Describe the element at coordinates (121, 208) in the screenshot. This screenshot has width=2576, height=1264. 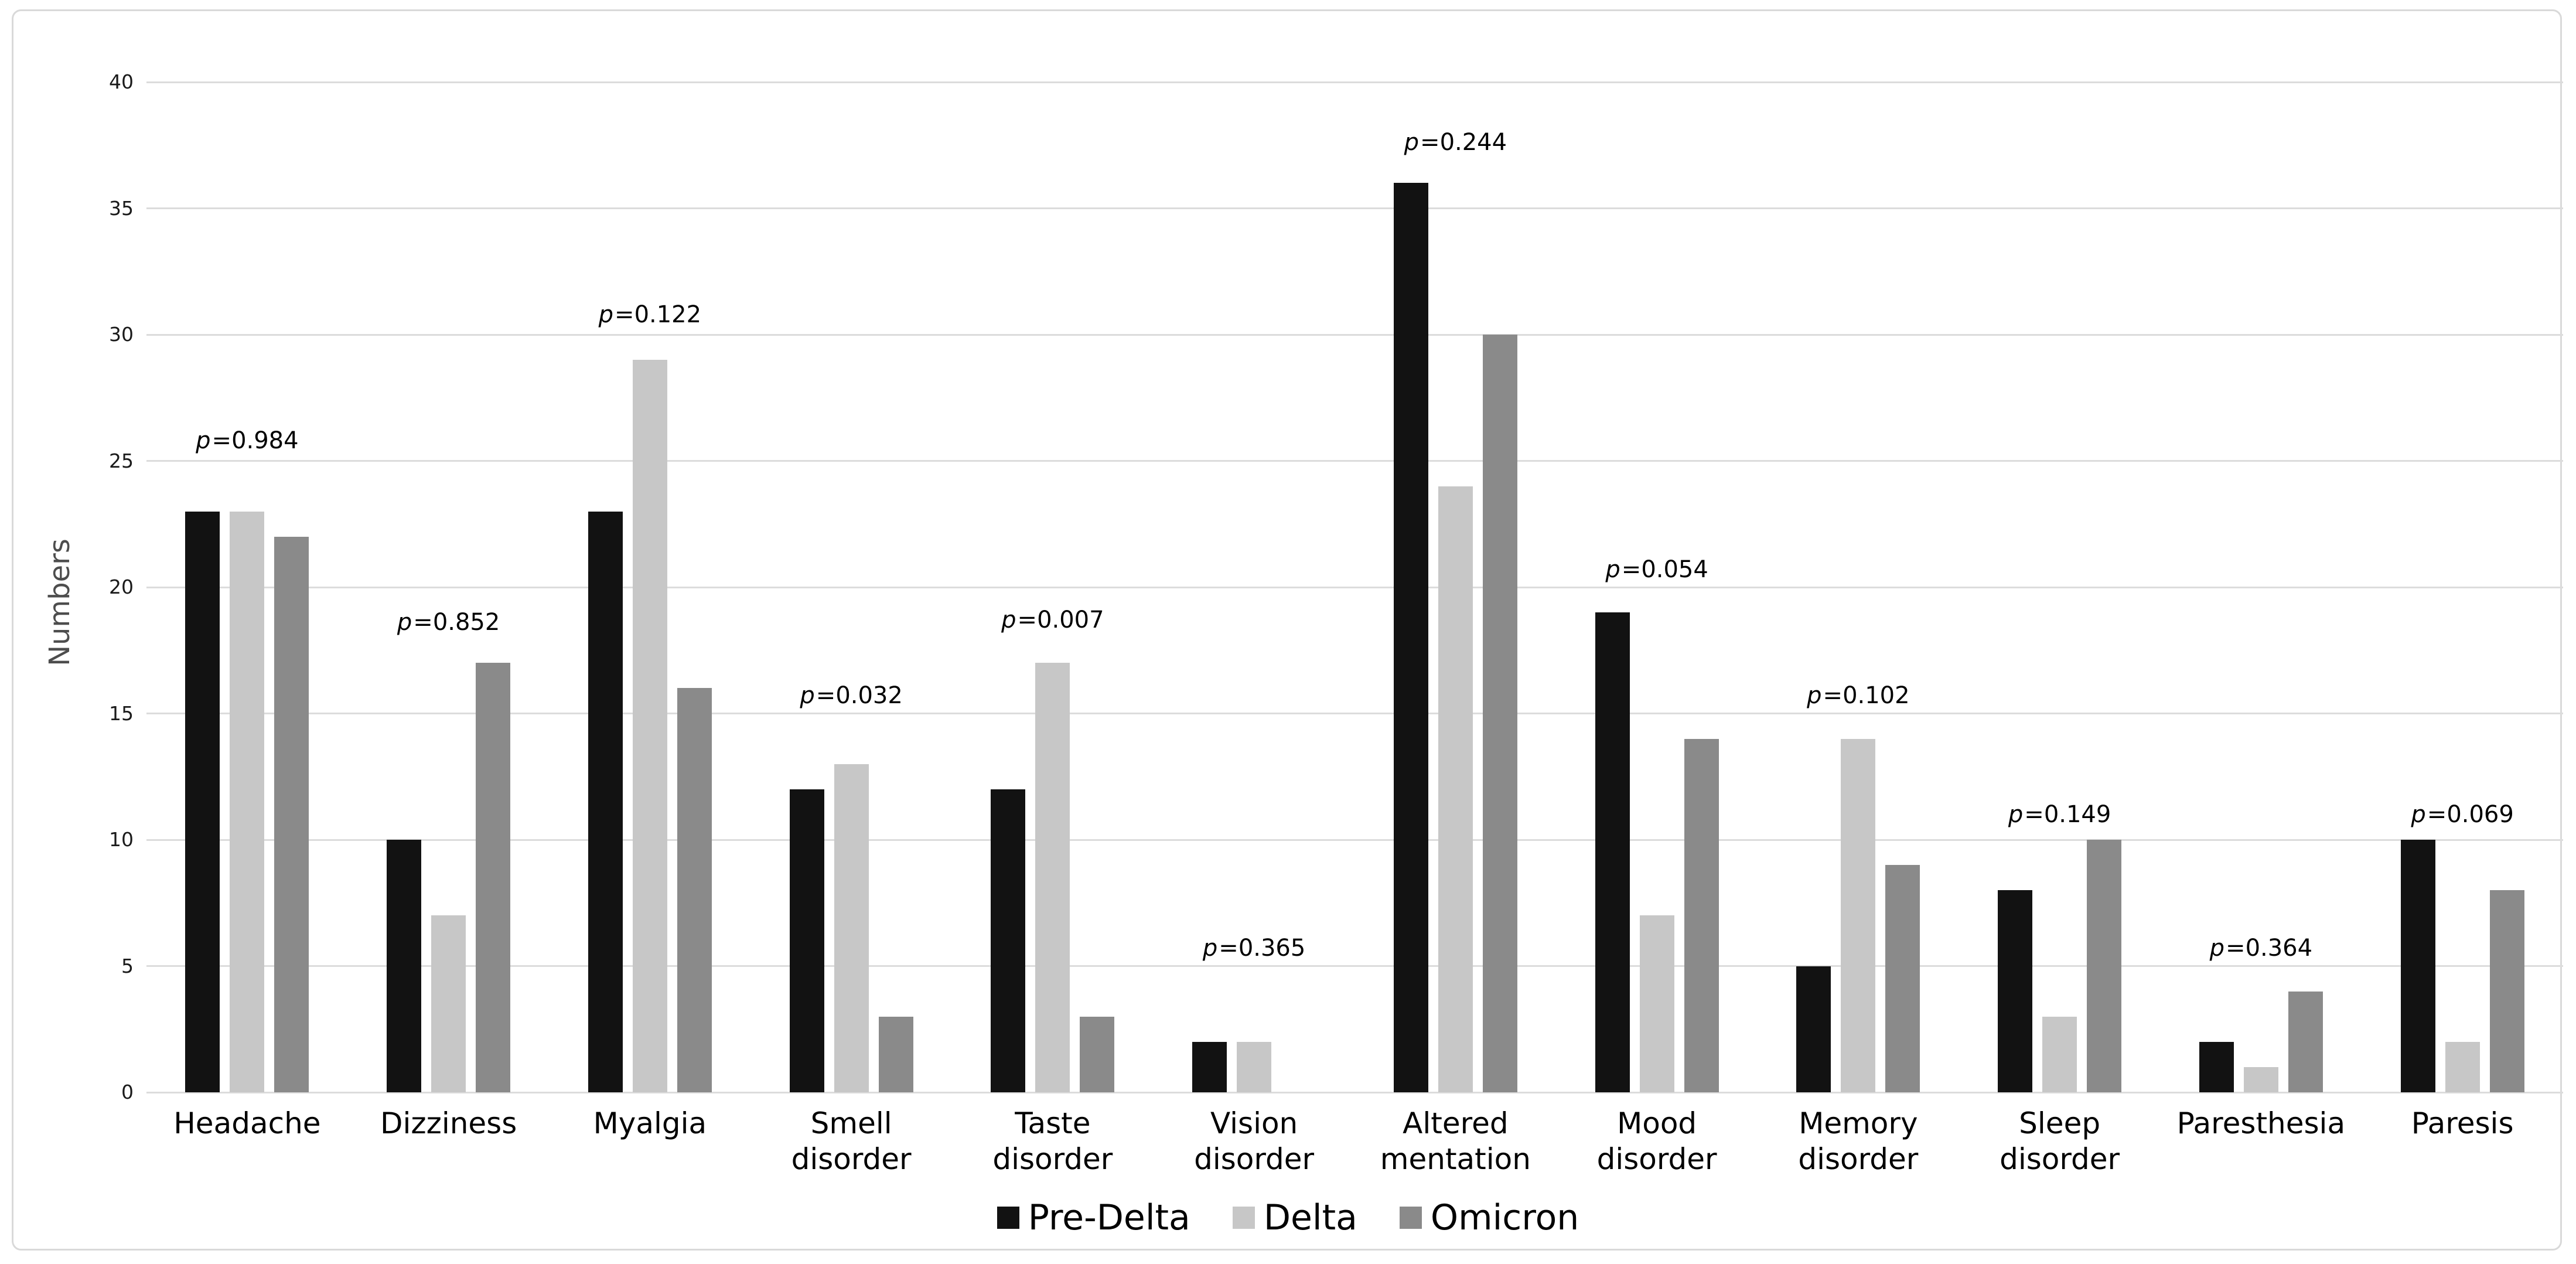
I see `y-tick-label: 35` at that location.